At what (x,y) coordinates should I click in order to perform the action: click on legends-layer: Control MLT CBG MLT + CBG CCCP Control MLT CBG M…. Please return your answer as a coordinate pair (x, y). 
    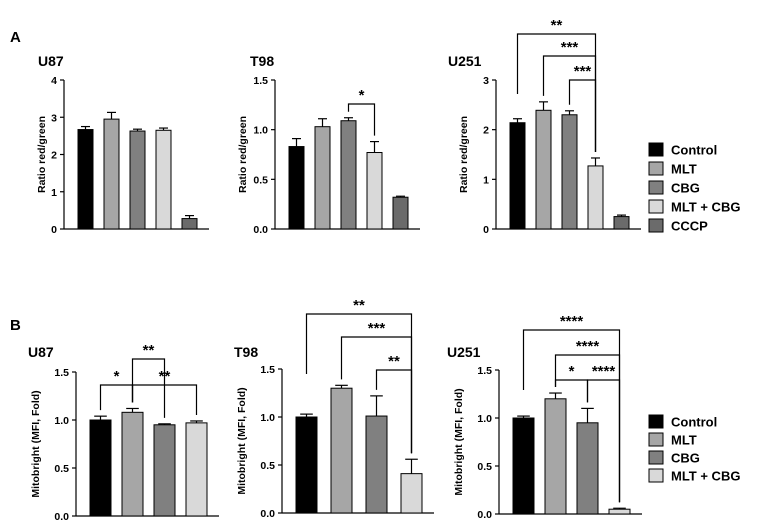
    Looking at the image, I should click on (694, 313).